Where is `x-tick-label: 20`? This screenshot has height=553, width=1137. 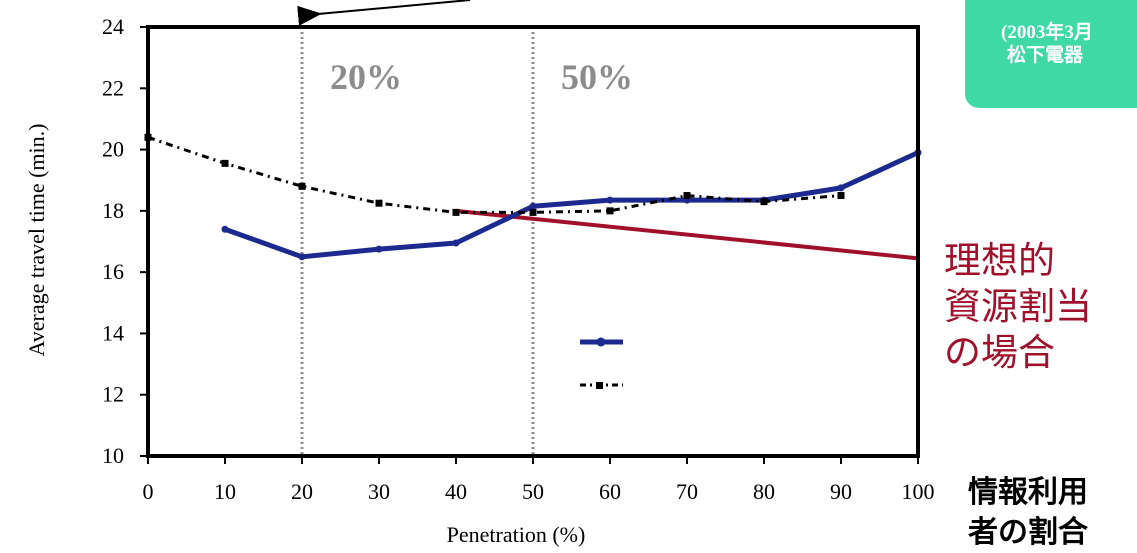 x-tick-label: 20 is located at coordinates (302, 491).